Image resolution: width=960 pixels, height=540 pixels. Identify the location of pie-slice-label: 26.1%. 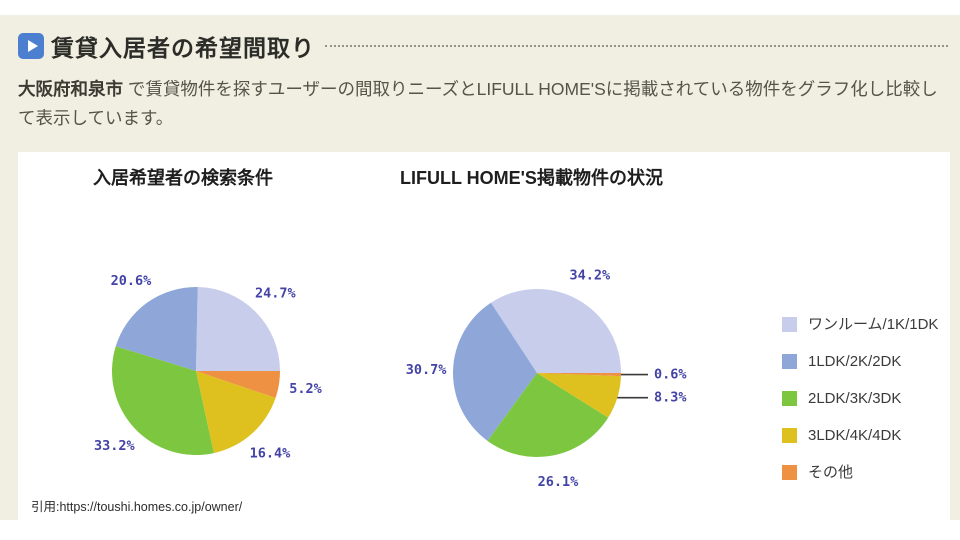
(559, 482).